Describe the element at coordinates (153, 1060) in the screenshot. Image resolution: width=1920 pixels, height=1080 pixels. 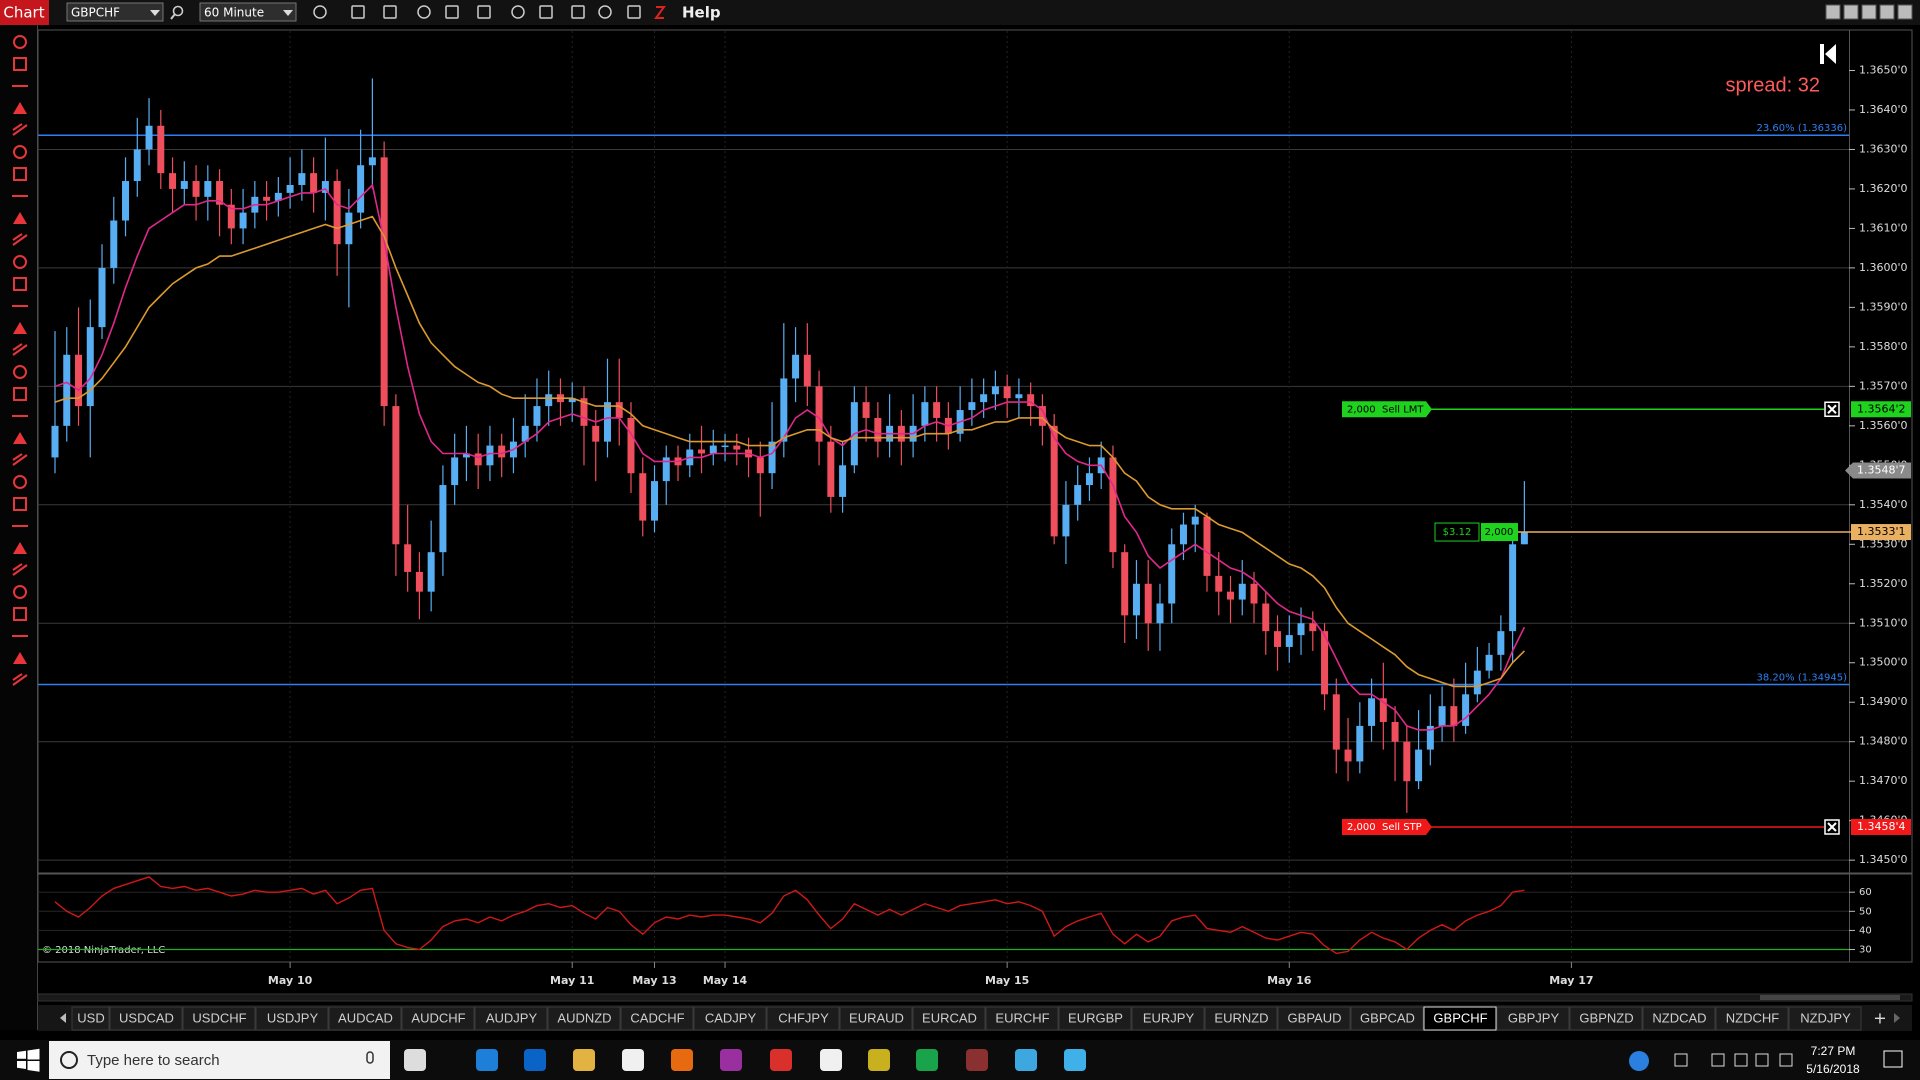
I see `search-placeholder: Type here to search` at that location.